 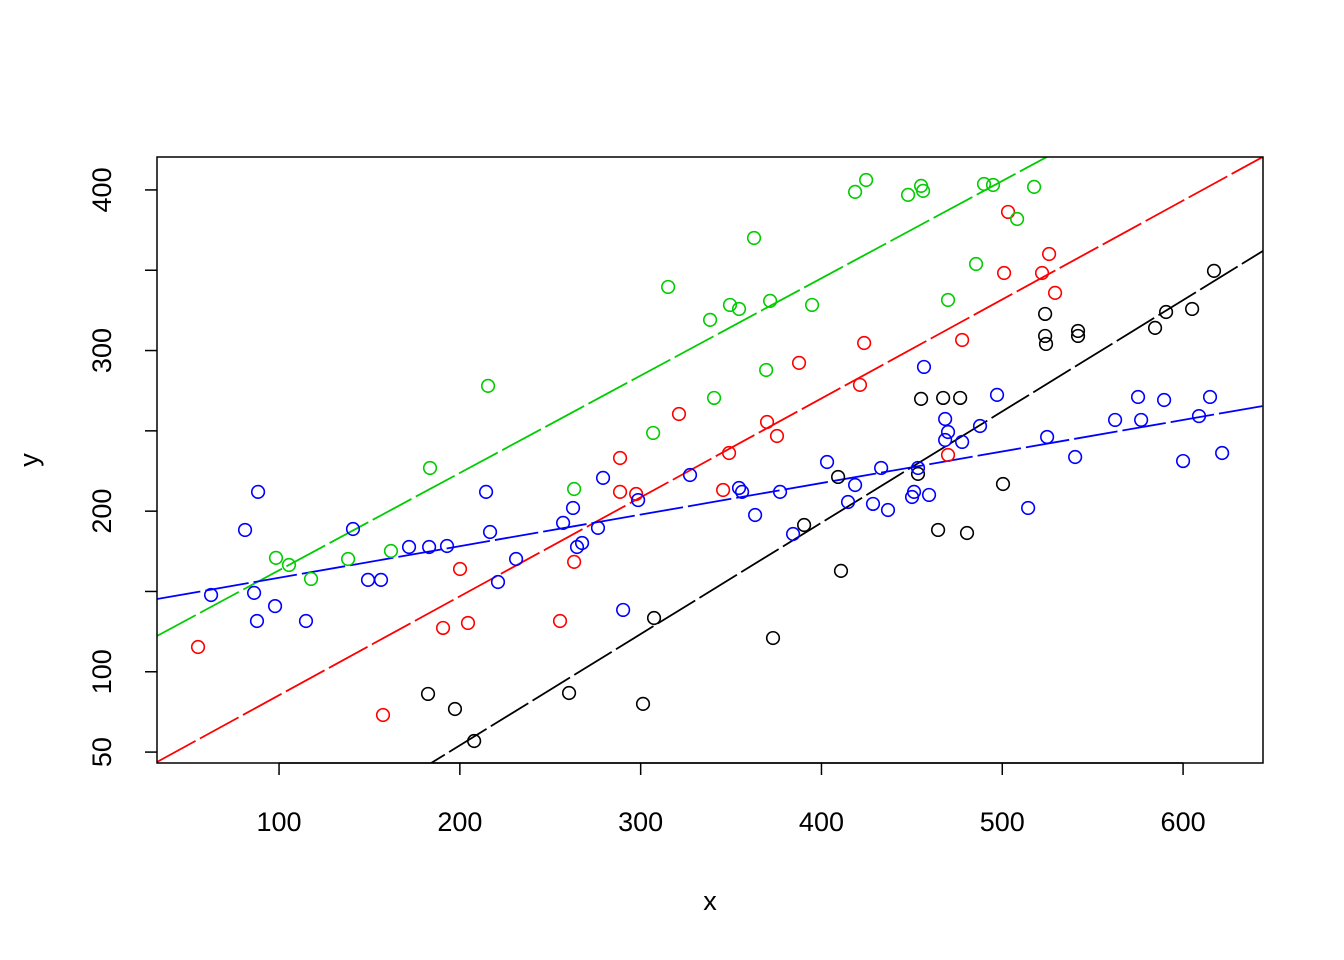 I want to click on x-tick-label: 400, so click(x=821, y=822).